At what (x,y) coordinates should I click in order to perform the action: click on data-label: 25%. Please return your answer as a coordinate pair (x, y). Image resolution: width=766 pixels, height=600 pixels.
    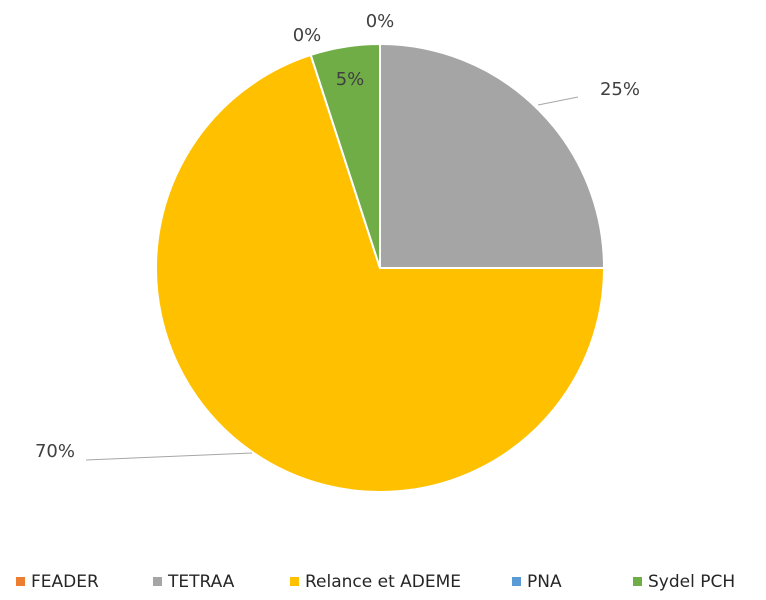
    Looking at the image, I should click on (620, 89).